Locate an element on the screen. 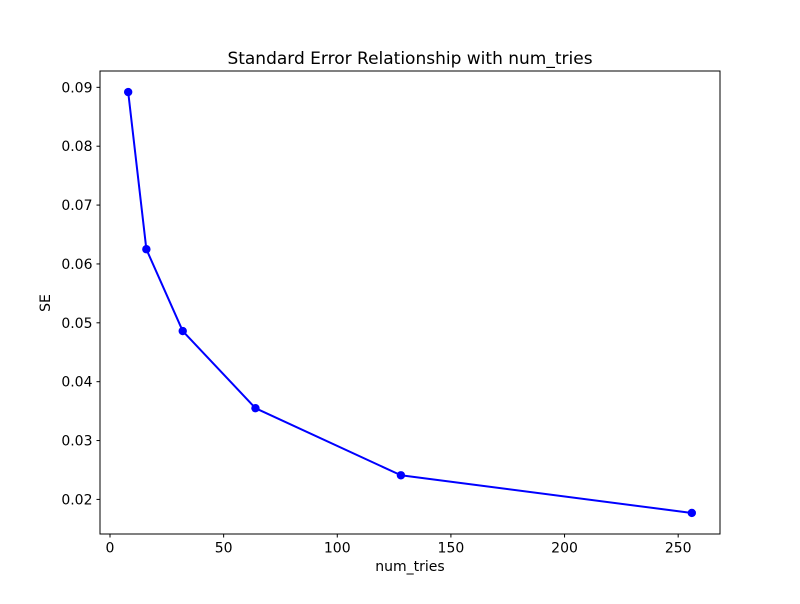  y-tick-label: 0.04 is located at coordinates (76, 383).